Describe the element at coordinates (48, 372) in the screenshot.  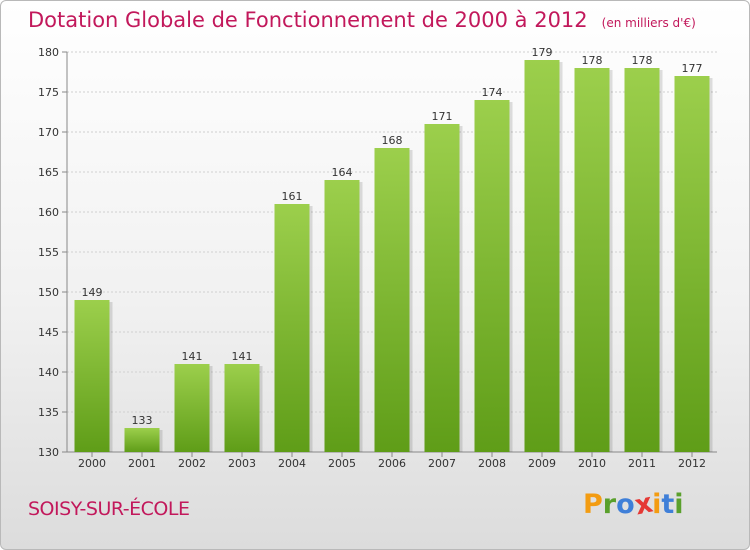
I see `y-tick-label: 140` at that location.